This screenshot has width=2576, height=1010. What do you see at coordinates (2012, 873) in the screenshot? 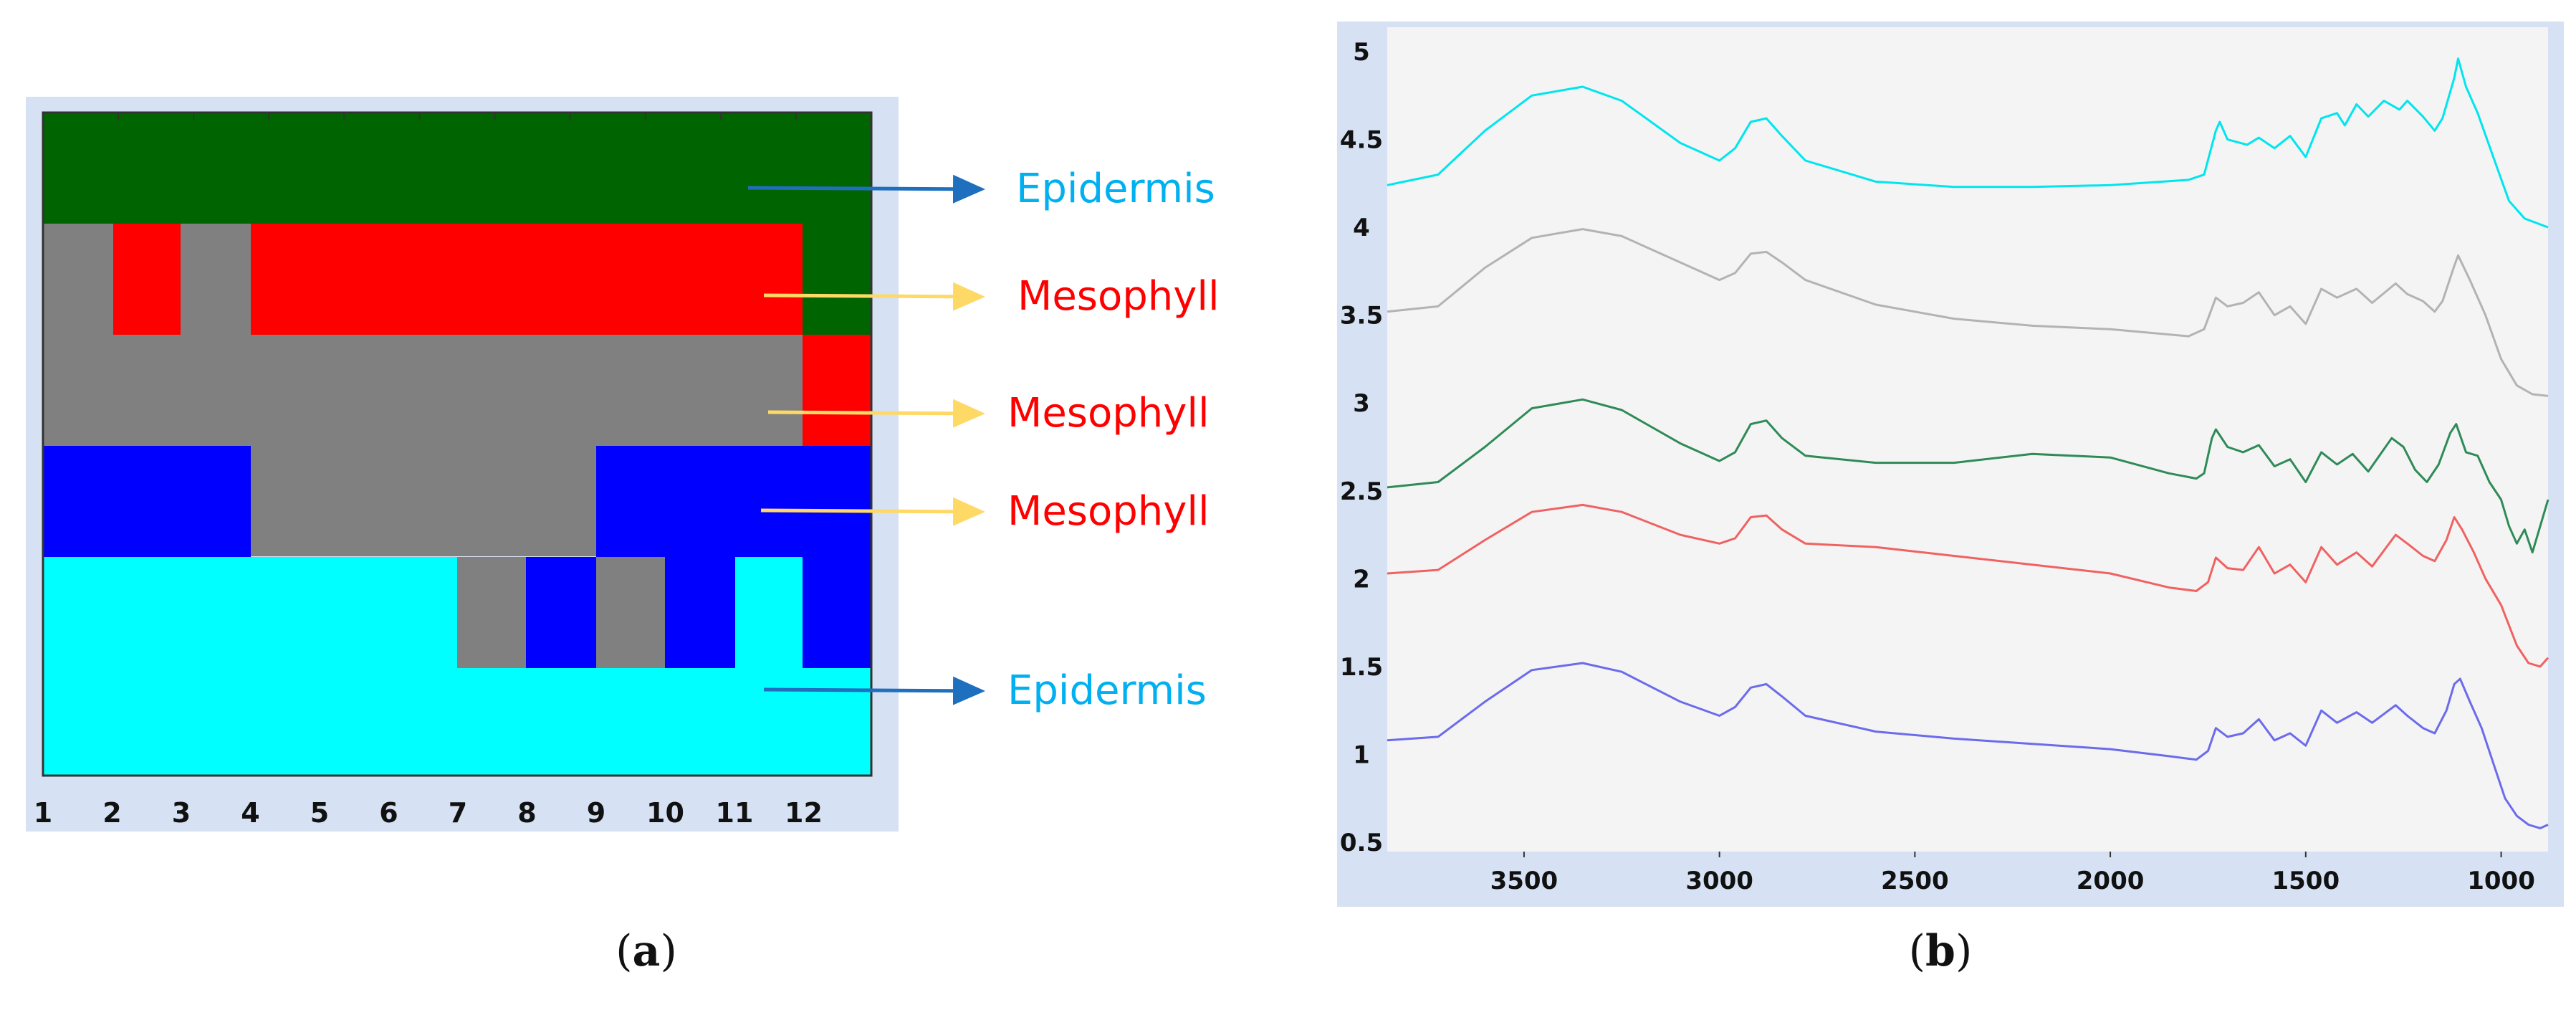
I see `panel-b-x-axis: 3500 3000 2500 2000 1500 1000` at bounding box center [2012, 873].